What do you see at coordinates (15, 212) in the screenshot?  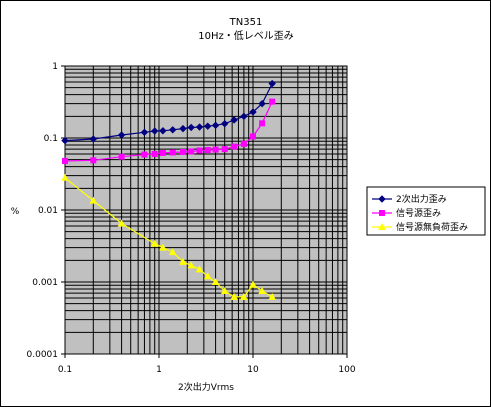 I see `y-axis-label: %` at bounding box center [15, 212].